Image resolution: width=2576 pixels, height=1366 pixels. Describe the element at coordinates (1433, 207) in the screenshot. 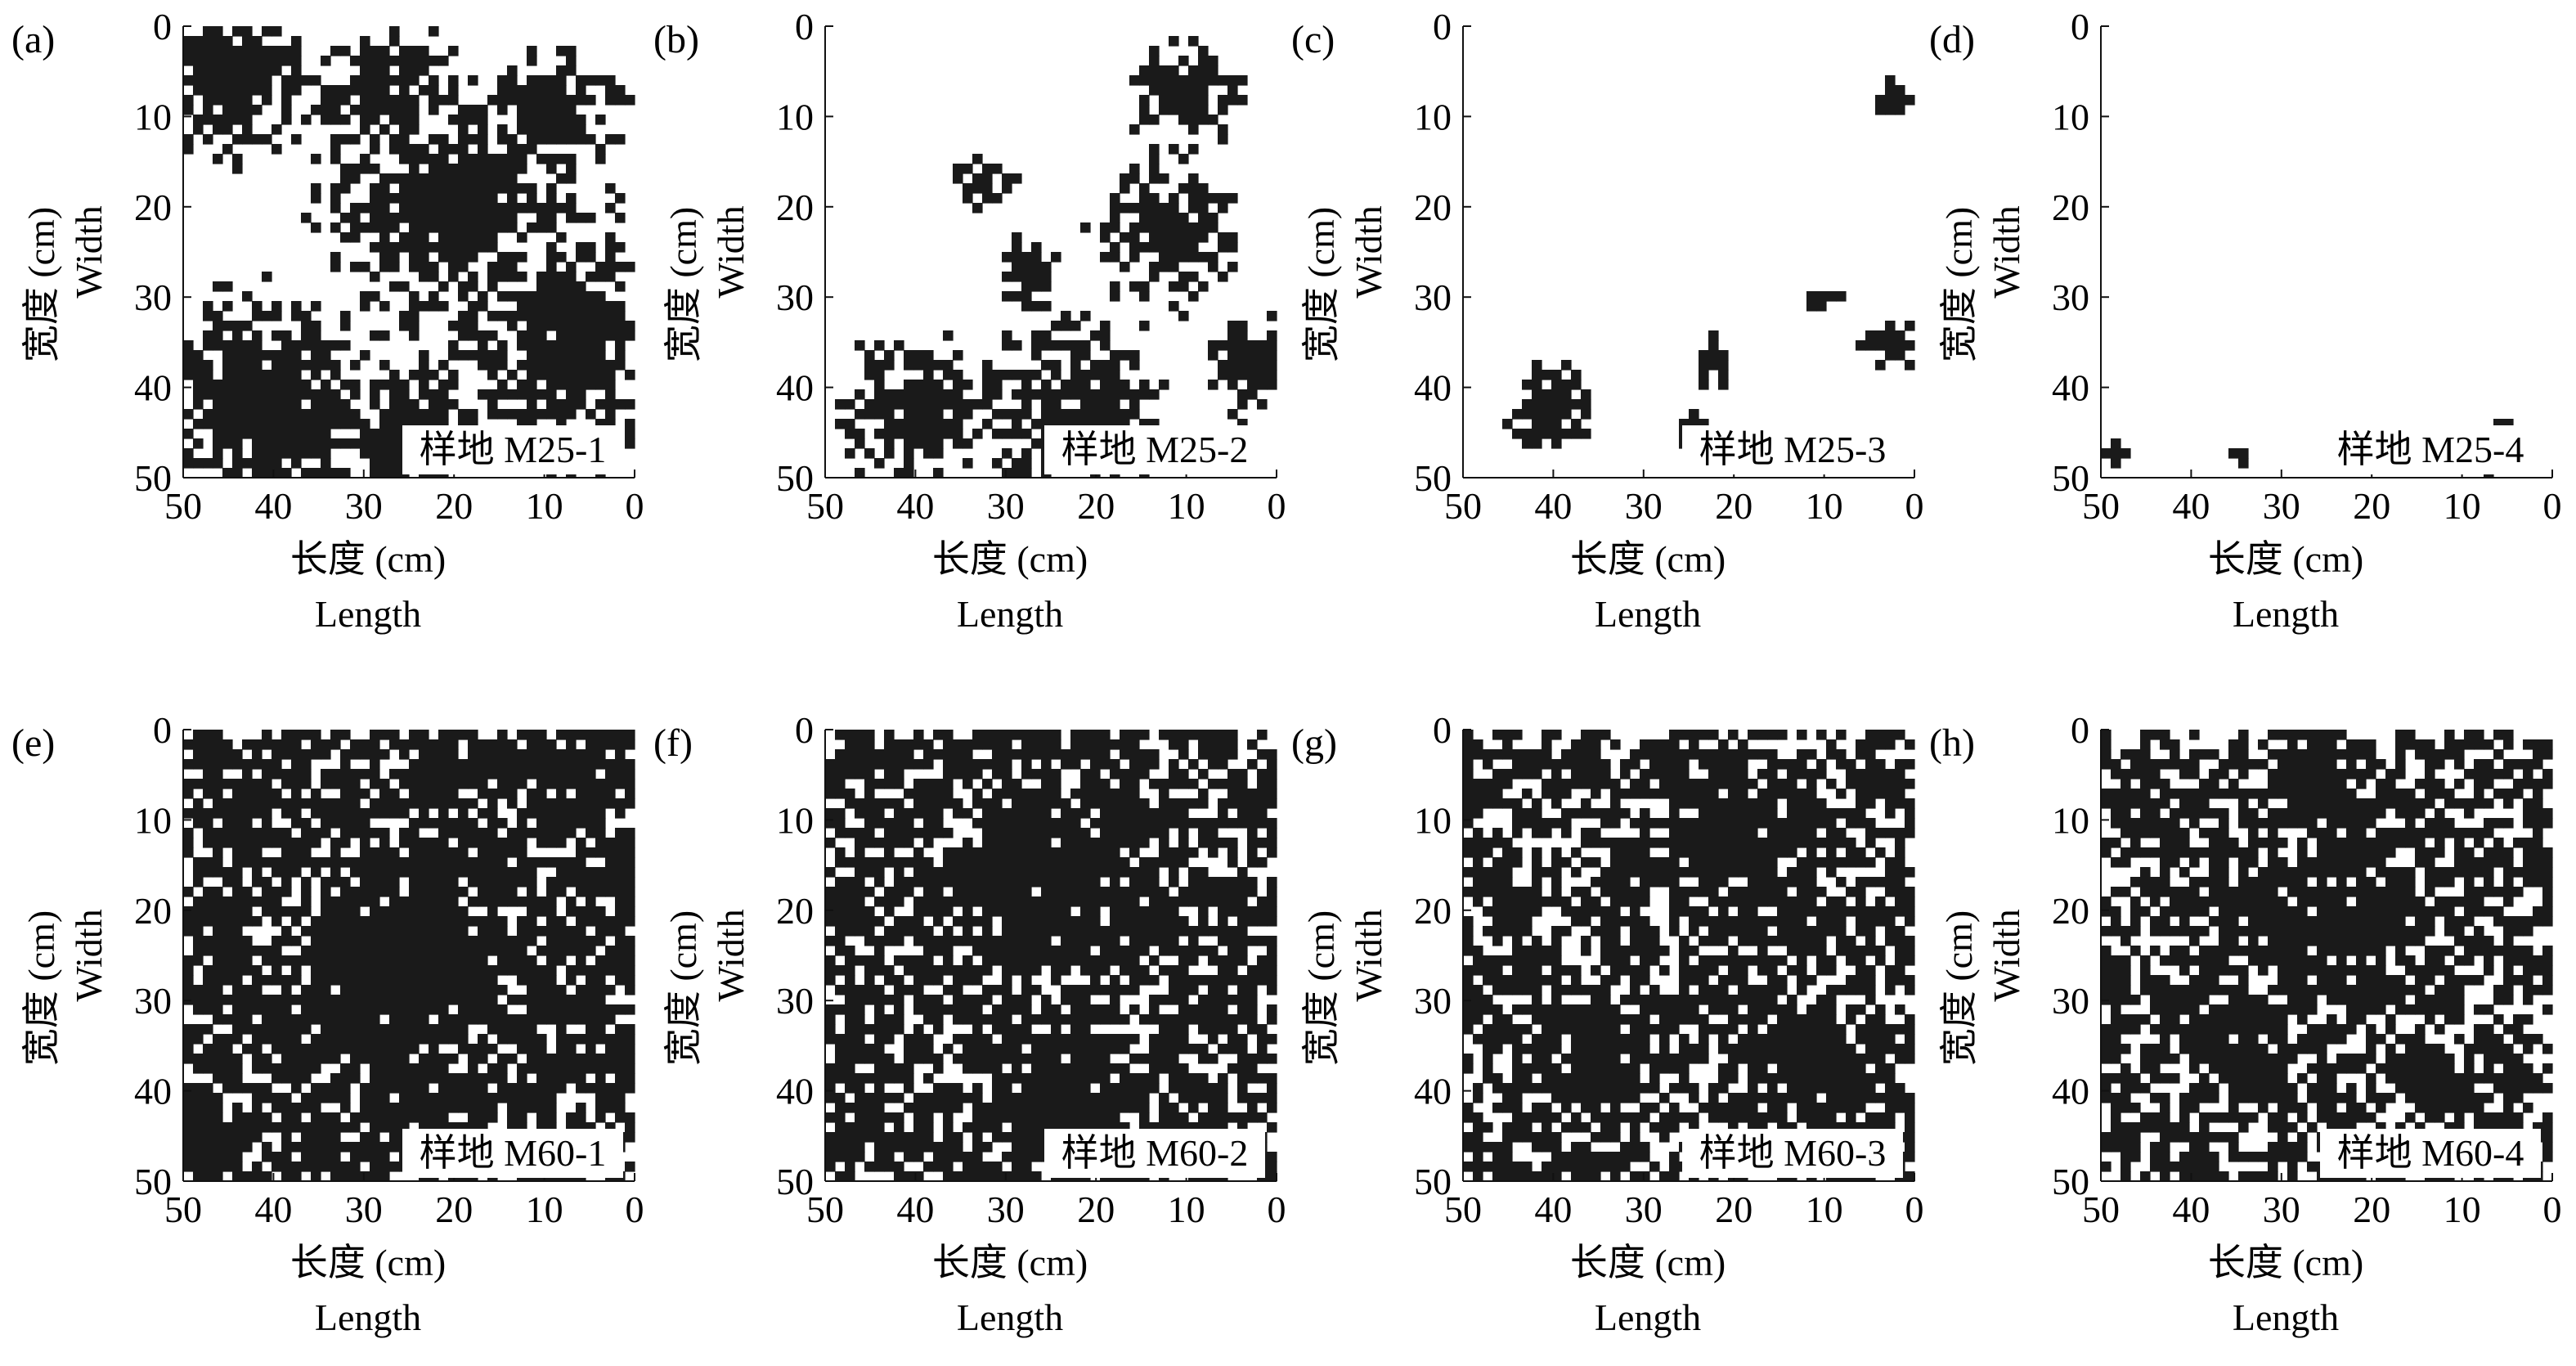

I see `y-tick-label: 20` at that location.